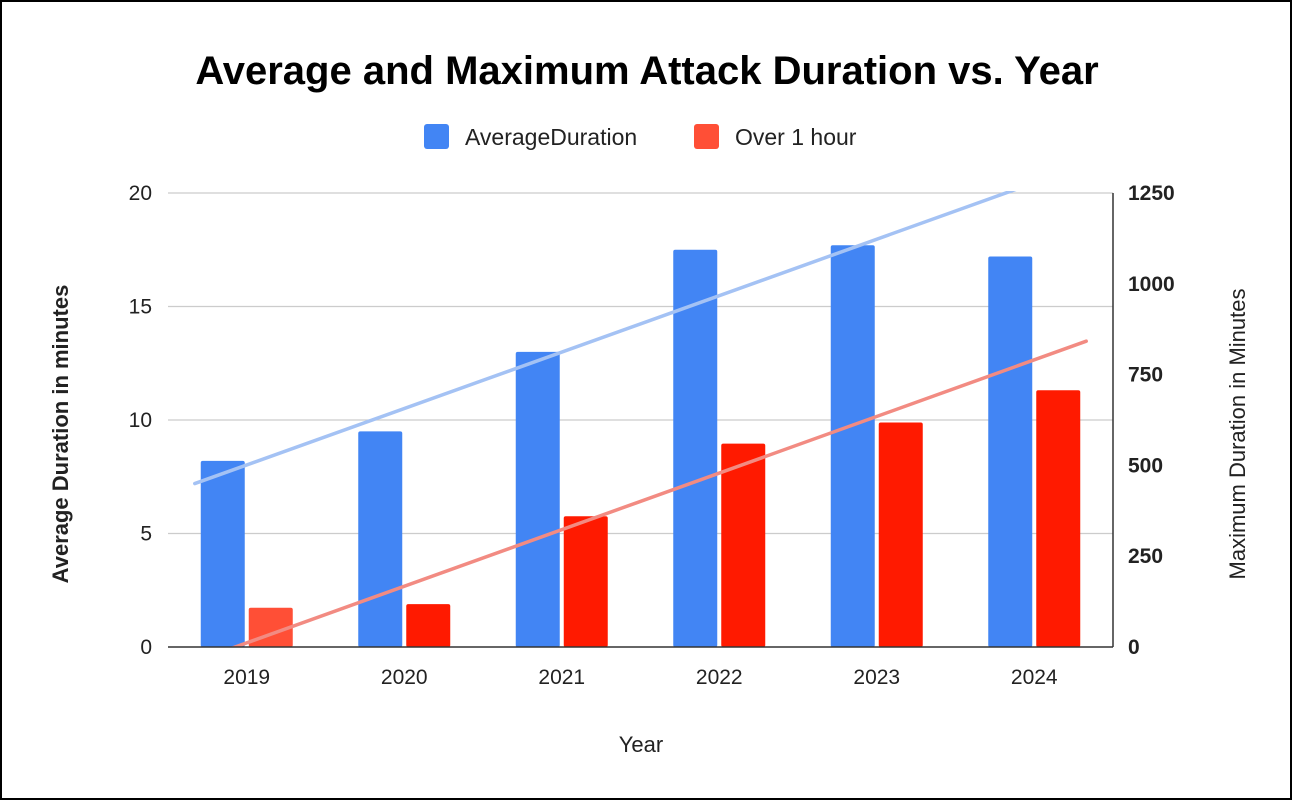 Image resolution: width=1292 pixels, height=803 pixels. Describe the element at coordinates (140, 420) in the screenshot. I see `y-left-tick-label: 10` at that location.